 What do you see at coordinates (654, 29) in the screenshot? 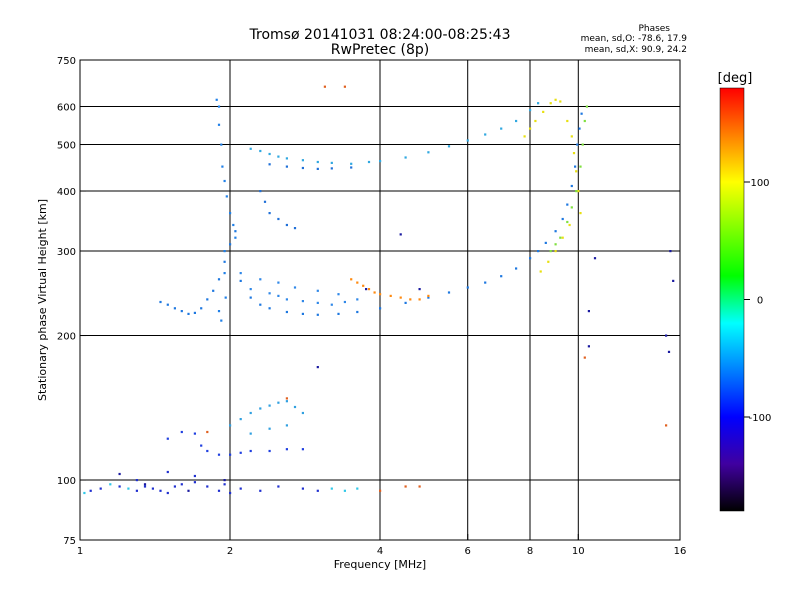
I see `phase-stats-title: Phases` at bounding box center [654, 29].